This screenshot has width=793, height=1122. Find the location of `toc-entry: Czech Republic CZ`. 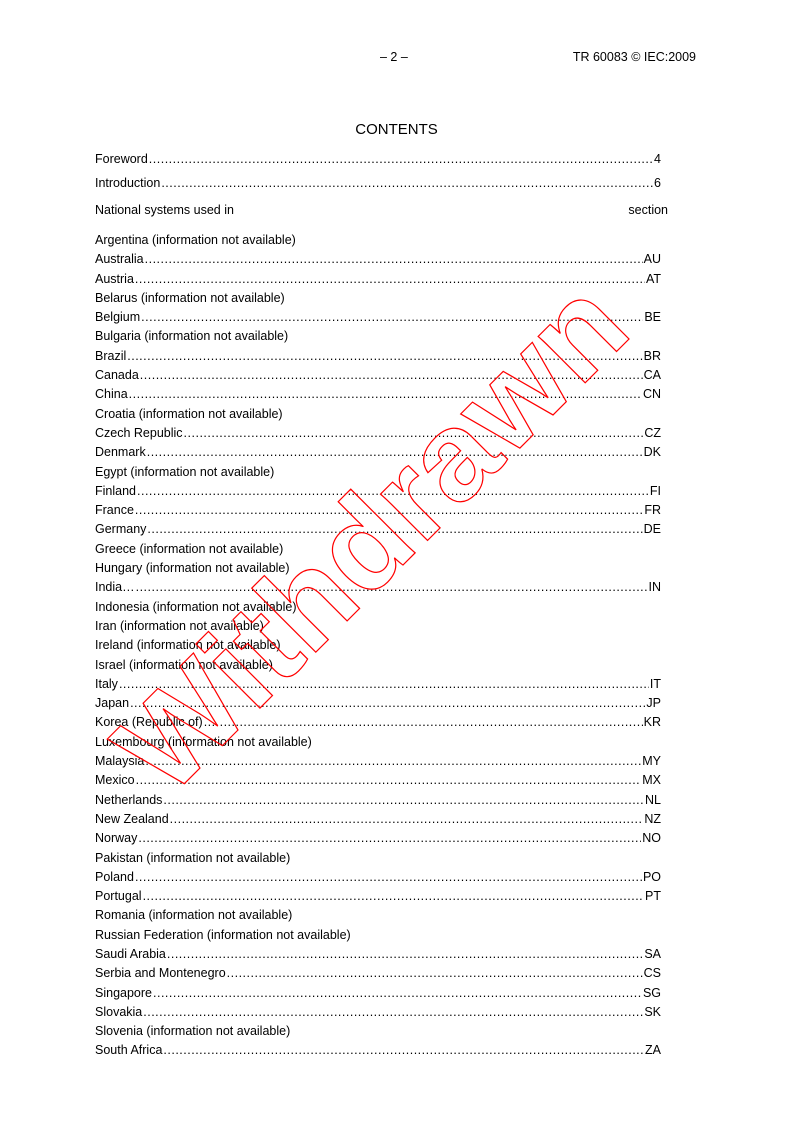

toc-entry: Czech Republic CZ is located at coordinates (378, 433).